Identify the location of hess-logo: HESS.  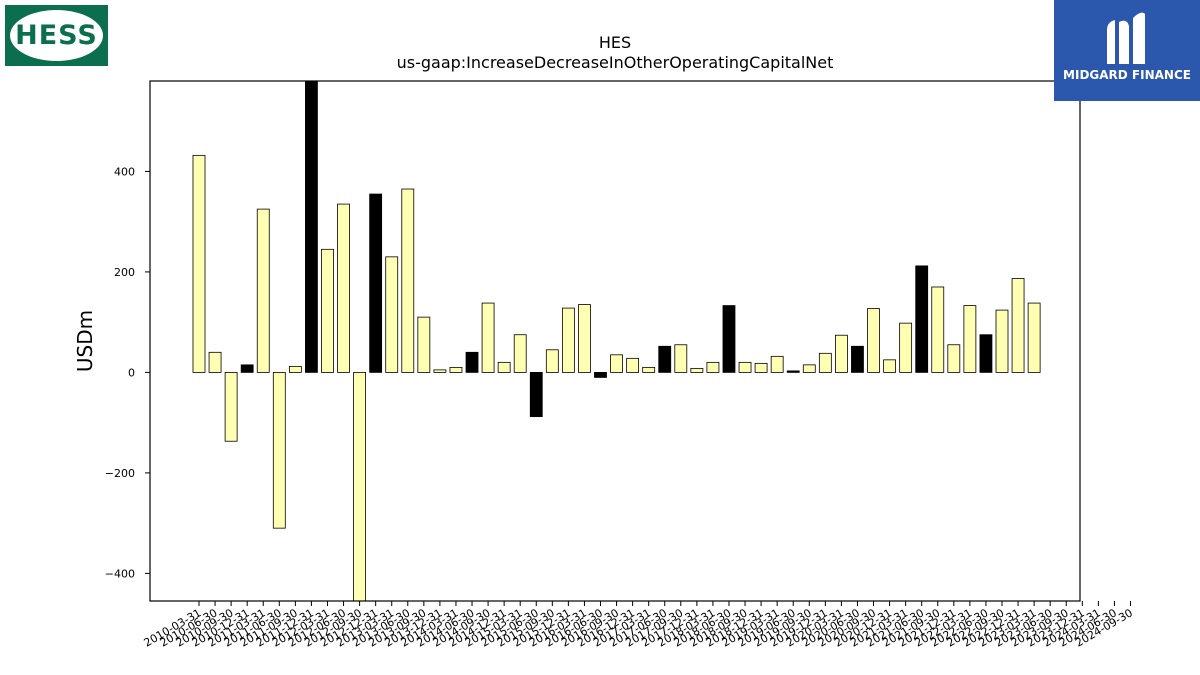
(56, 35).